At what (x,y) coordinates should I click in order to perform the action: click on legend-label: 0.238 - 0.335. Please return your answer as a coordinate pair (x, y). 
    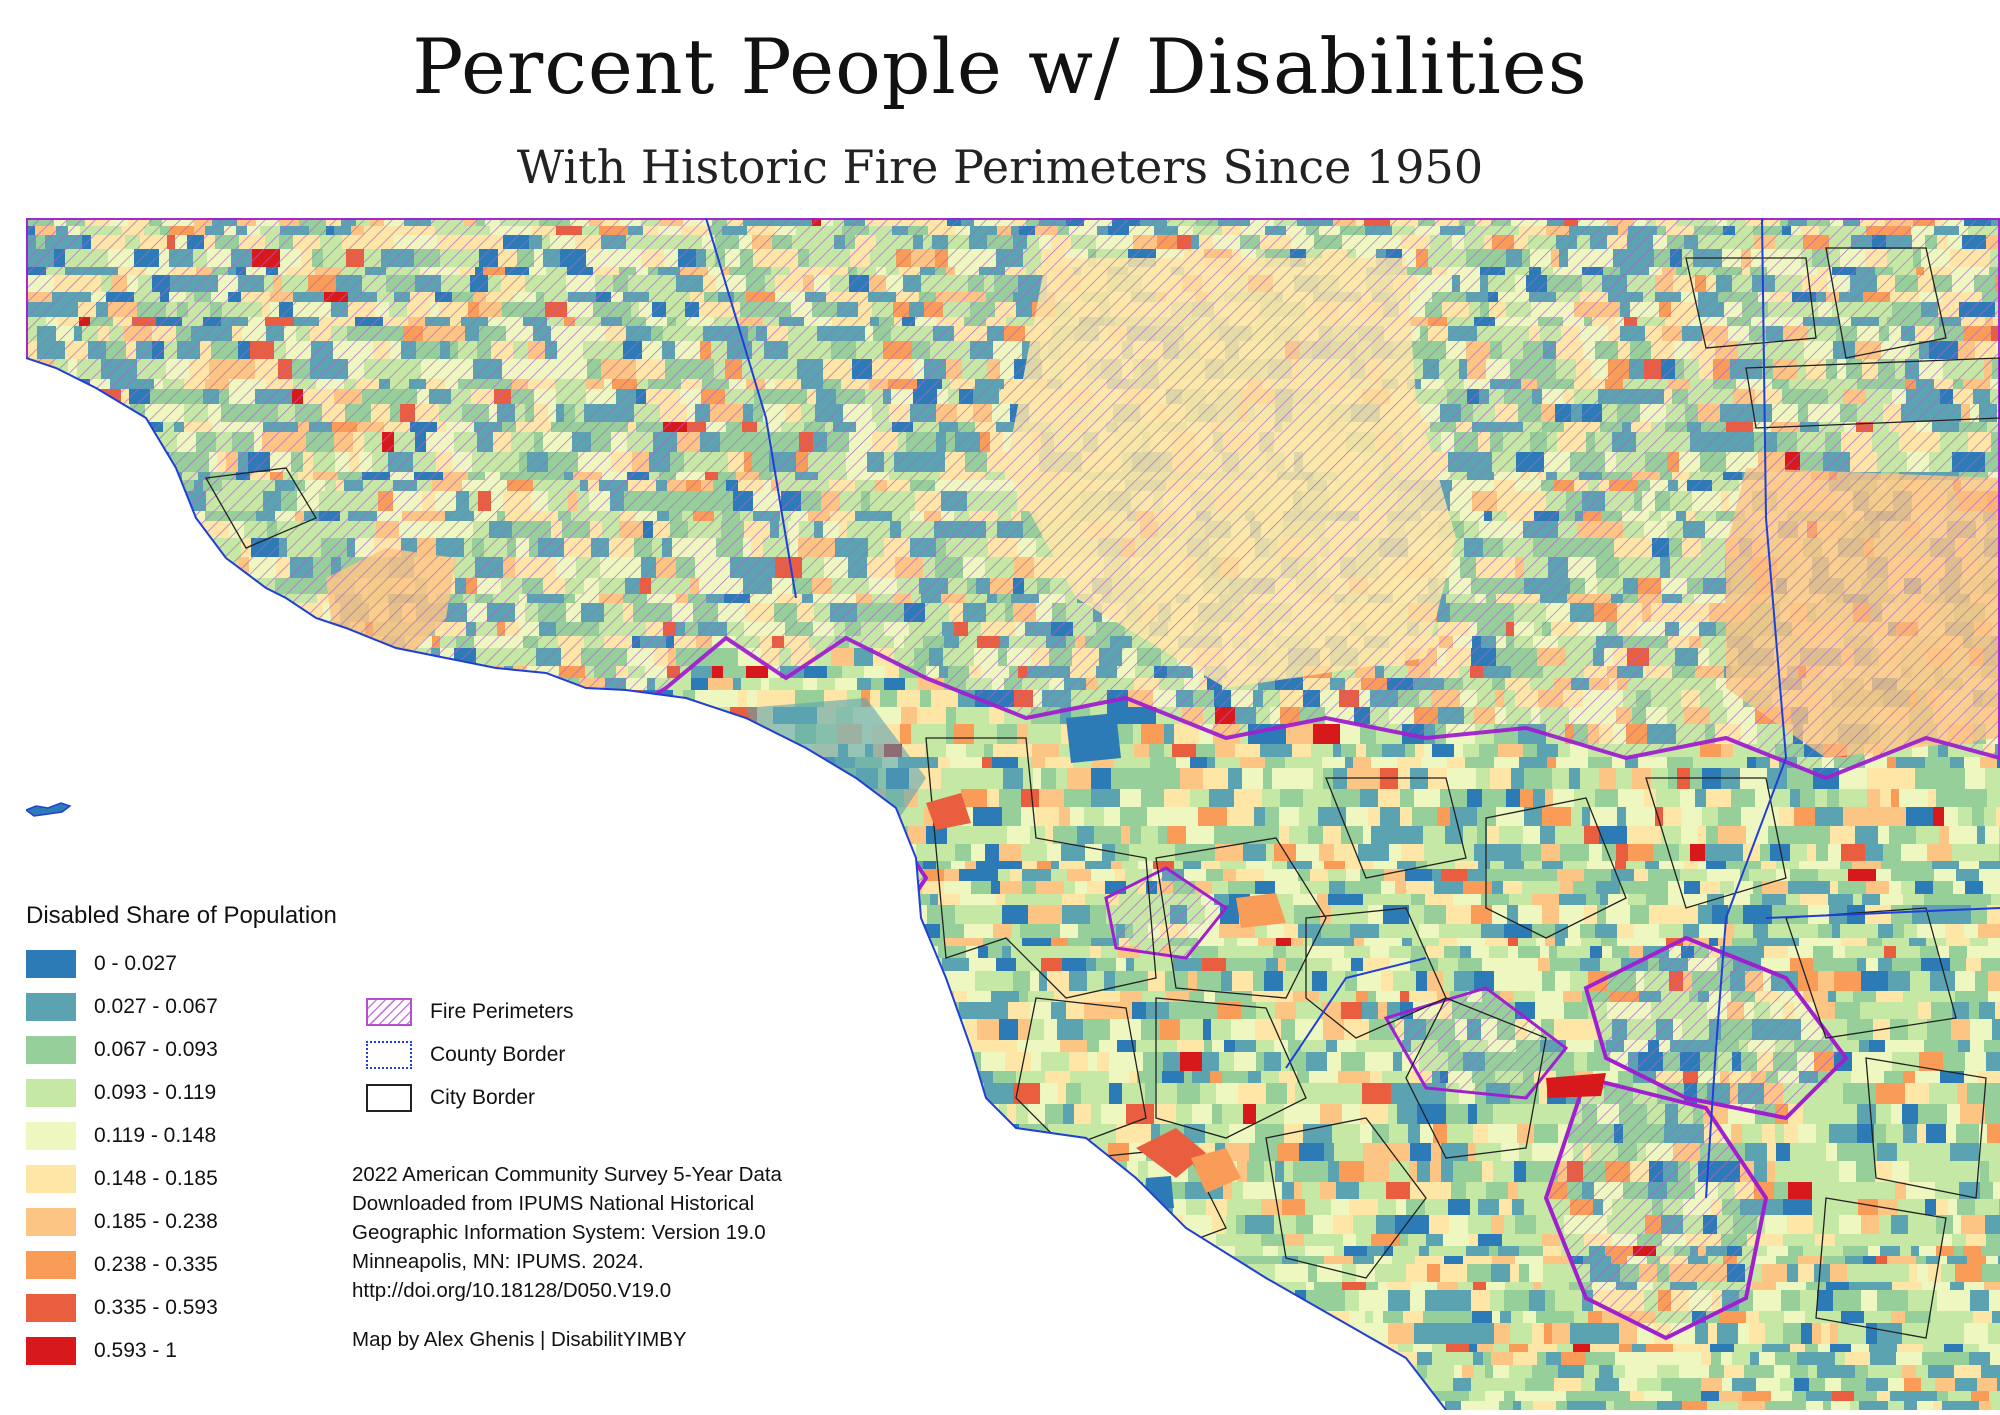
    Looking at the image, I should click on (156, 1264).